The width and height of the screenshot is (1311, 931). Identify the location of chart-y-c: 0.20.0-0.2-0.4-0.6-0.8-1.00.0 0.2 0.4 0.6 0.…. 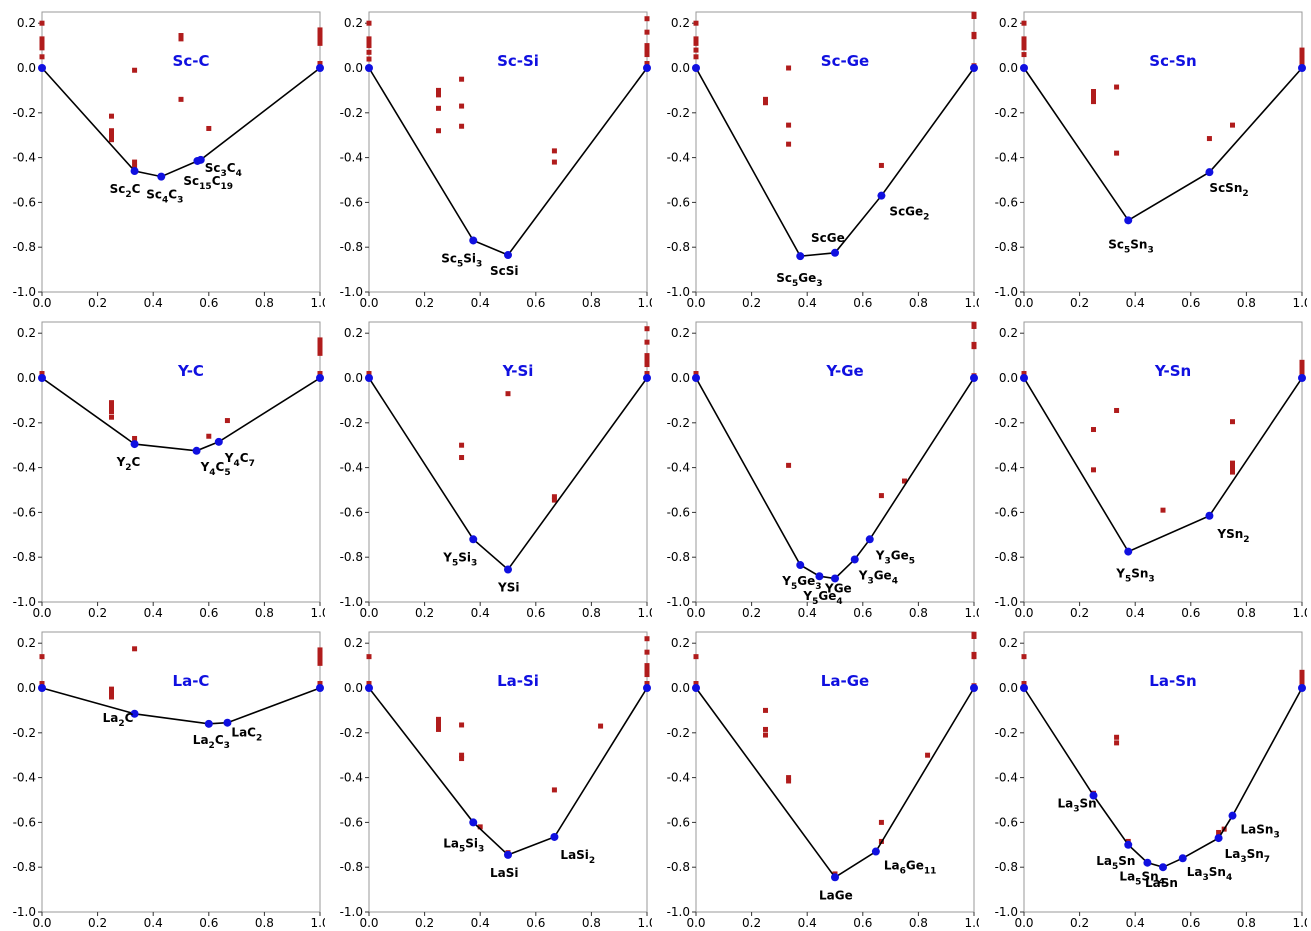
(169, 469).